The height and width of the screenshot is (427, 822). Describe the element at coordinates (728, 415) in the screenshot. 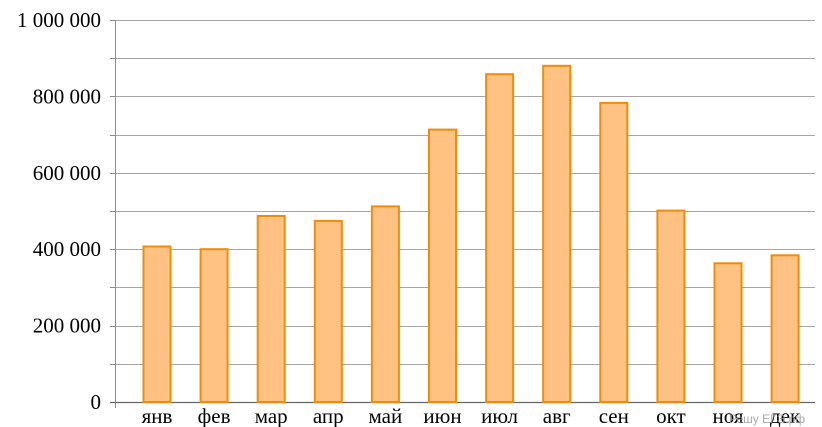

I see `x-tick-label: ноя` at that location.